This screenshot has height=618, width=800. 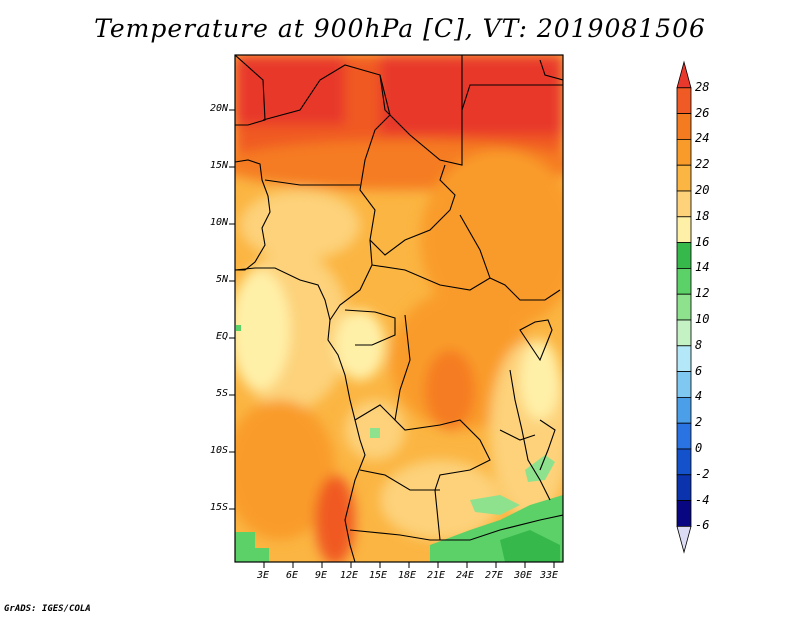 What do you see at coordinates (218, 222) in the screenshot?
I see `lat-label-10n: 10N` at bounding box center [218, 222].